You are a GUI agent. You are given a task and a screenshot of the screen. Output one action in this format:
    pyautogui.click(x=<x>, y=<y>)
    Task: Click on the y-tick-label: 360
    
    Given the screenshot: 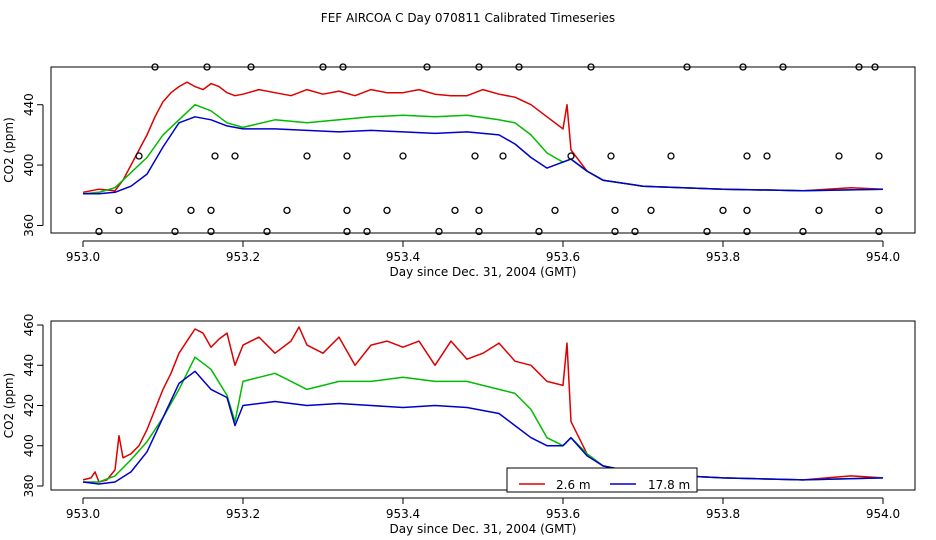 What is the action you would take?
    pyautogui.click(x=29, y=225)
    